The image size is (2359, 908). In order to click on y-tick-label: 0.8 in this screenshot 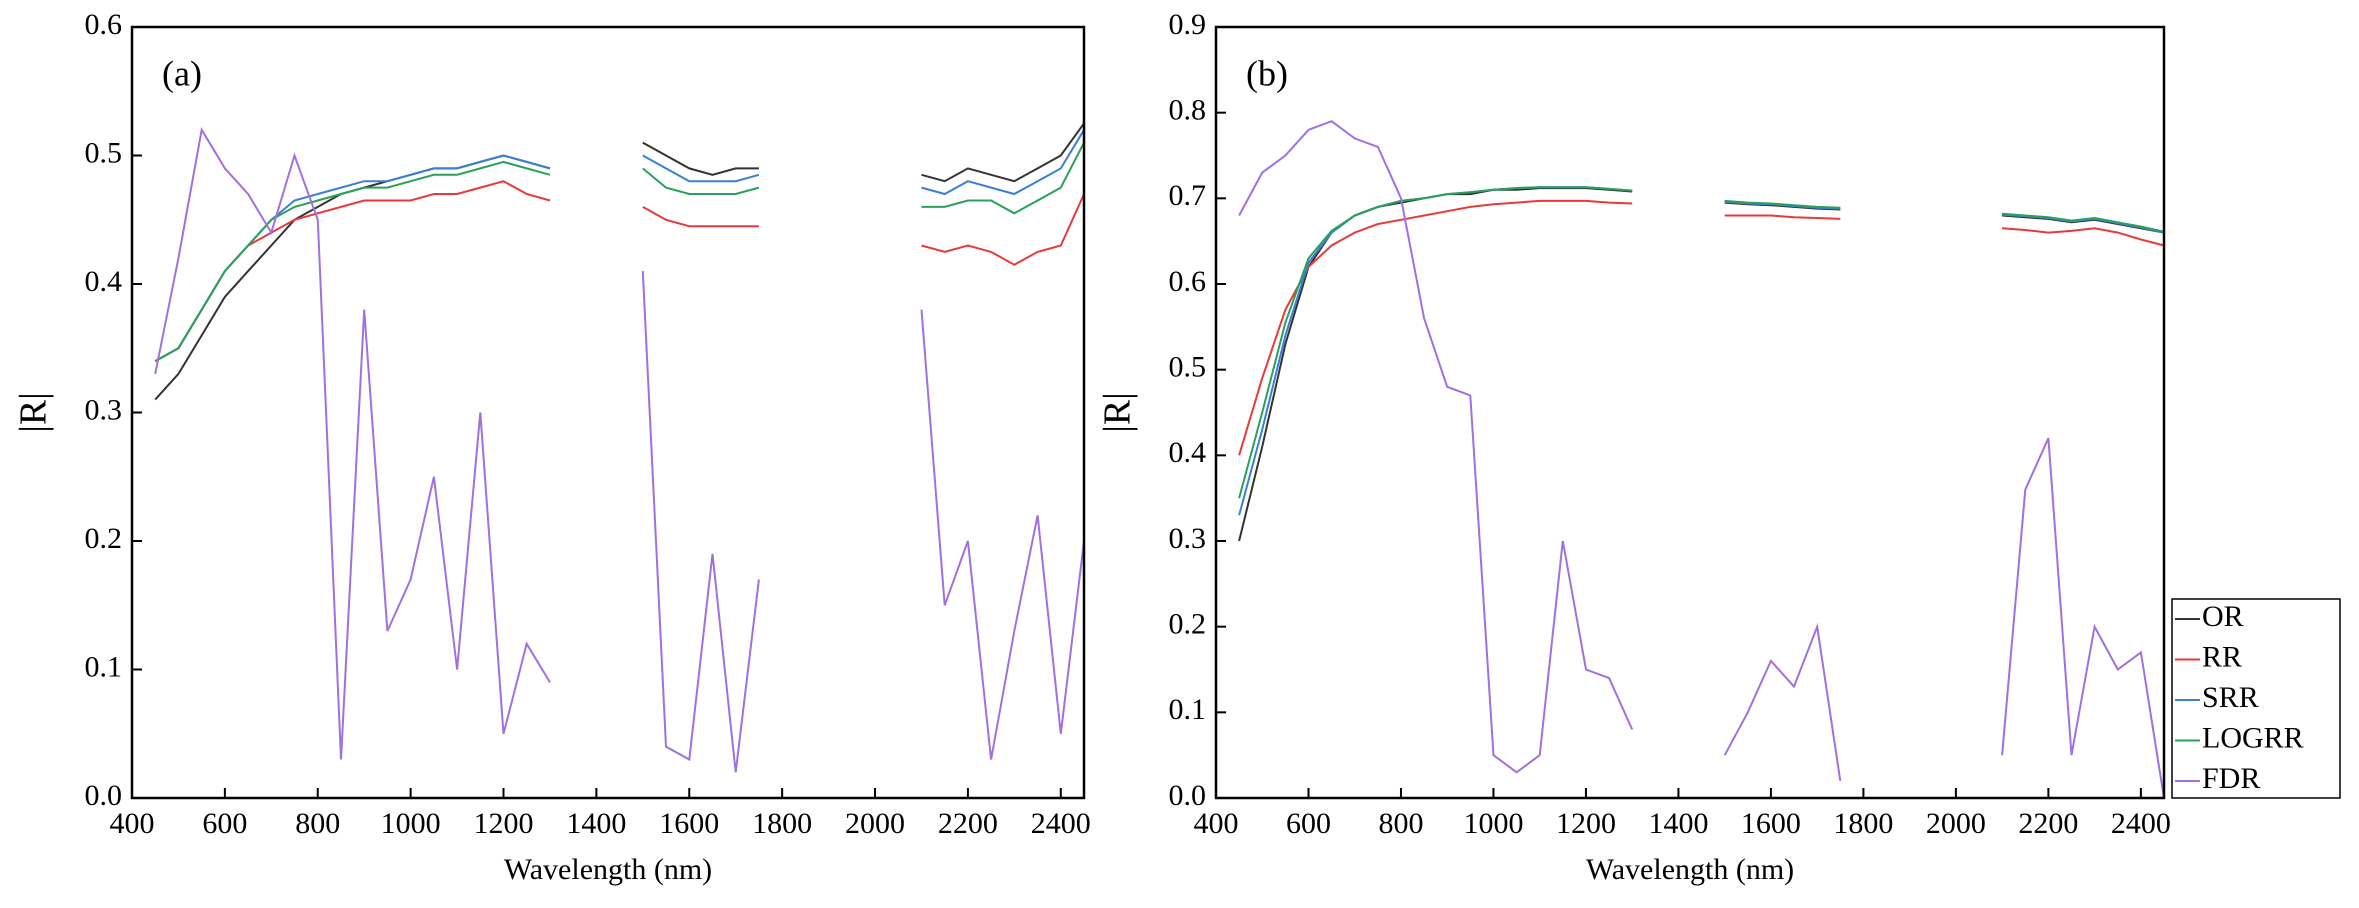, I will do `click(1188, 110)`.